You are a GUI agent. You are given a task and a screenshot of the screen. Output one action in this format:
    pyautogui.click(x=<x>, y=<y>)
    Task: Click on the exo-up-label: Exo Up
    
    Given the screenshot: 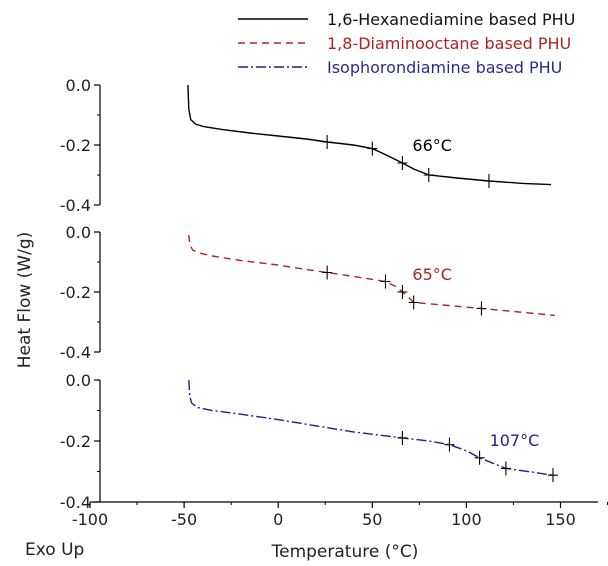 What is the action you would take?
    pyautogui.click(x=54, y=550)
    